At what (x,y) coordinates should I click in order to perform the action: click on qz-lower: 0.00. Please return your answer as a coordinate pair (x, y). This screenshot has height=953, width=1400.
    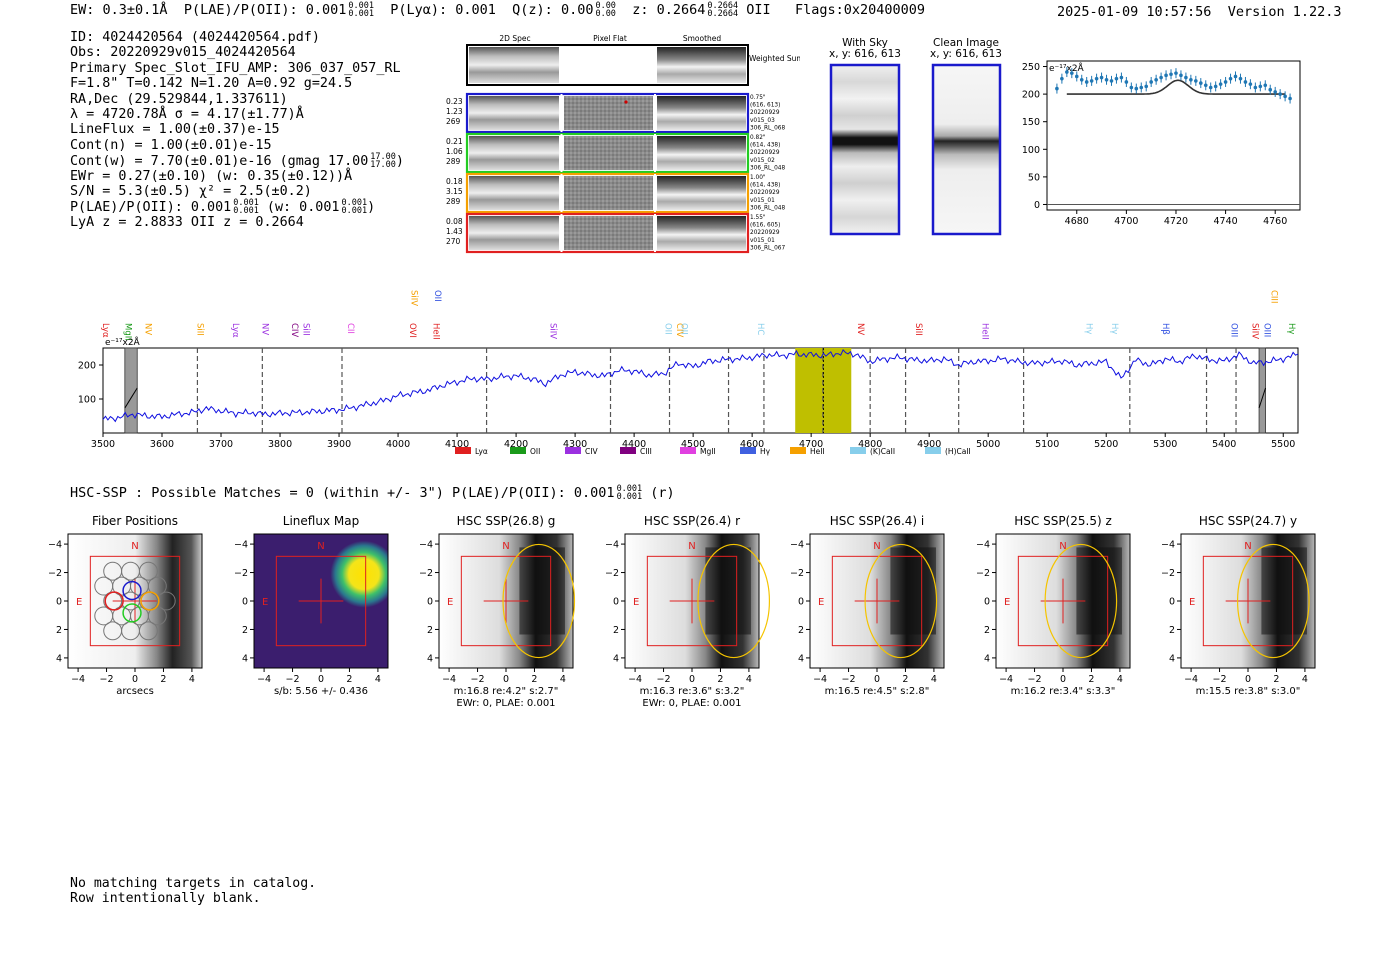
    Looking at the image, I should click on (605, 14).